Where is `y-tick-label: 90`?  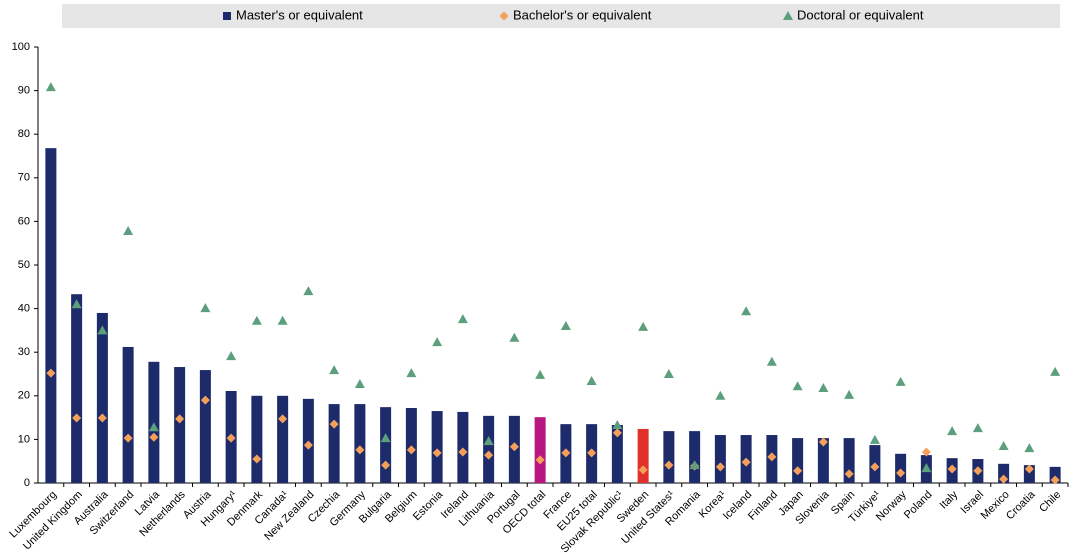
y-tick-label: 90 is located at coordinates (24, 91).